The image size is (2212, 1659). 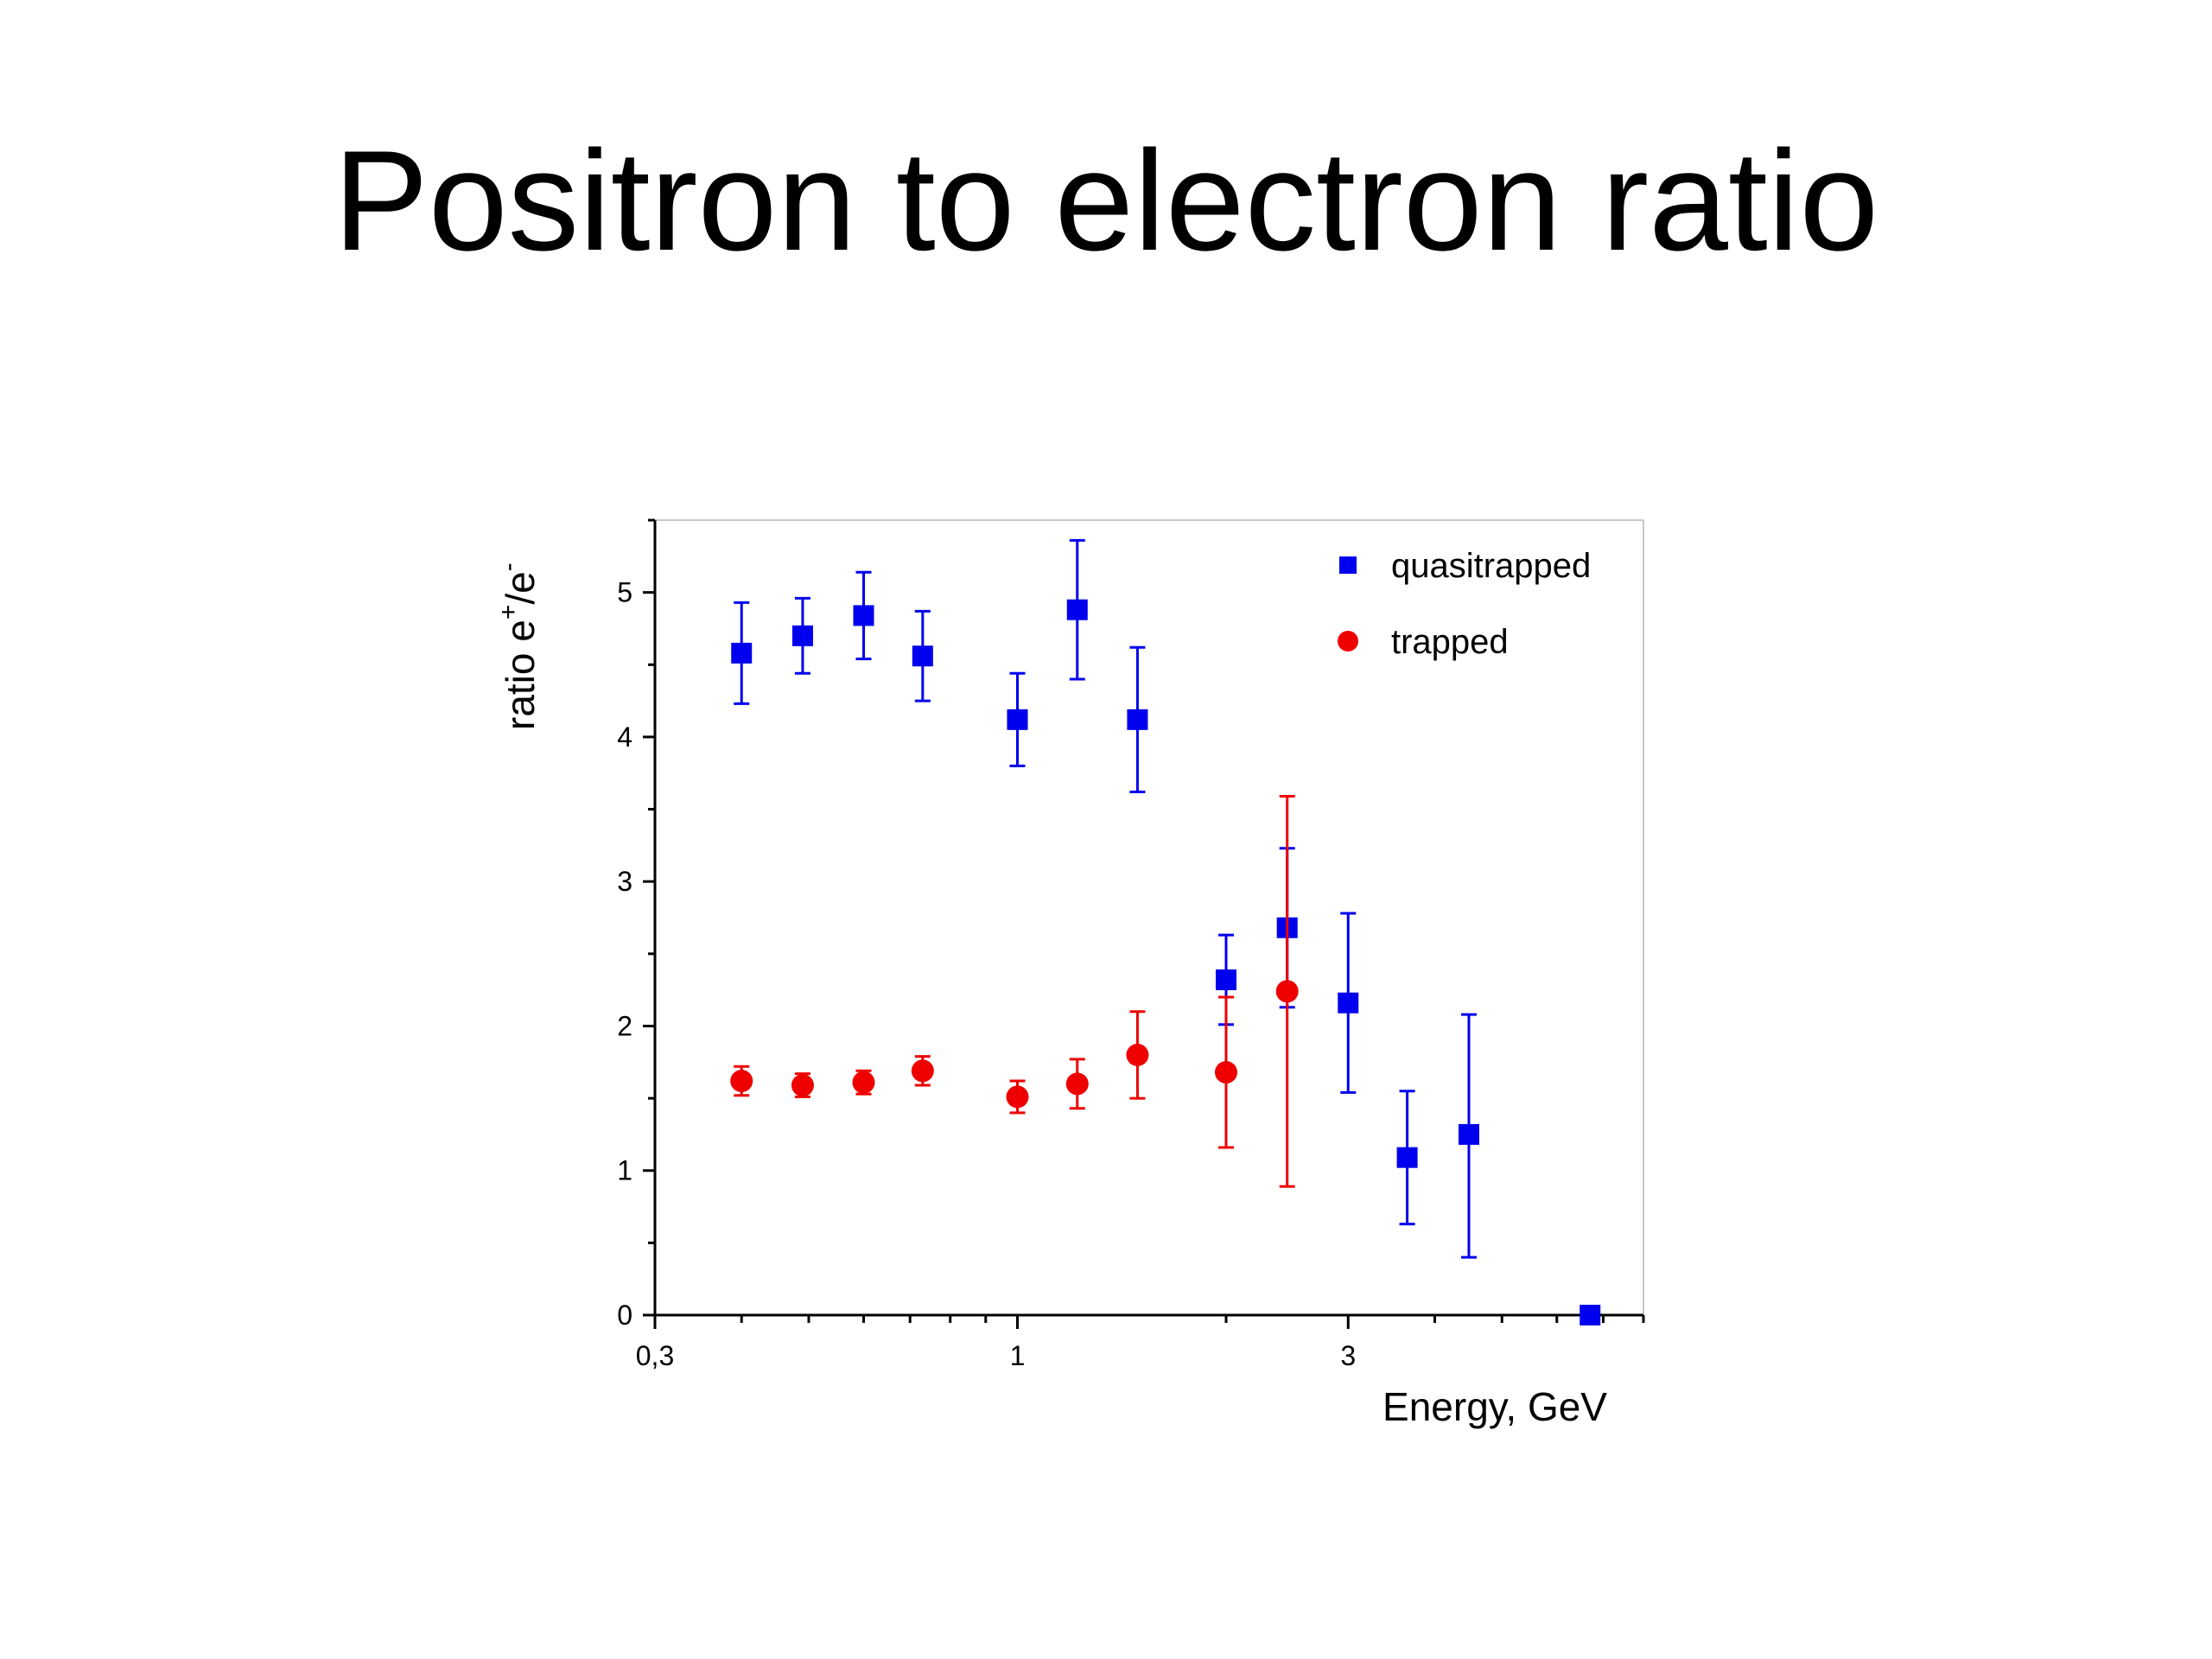 What do you see at coordinates (624, 1315) in the screenshot?
I see `y-tick-label: 0` at bounding box center [624, 1315].